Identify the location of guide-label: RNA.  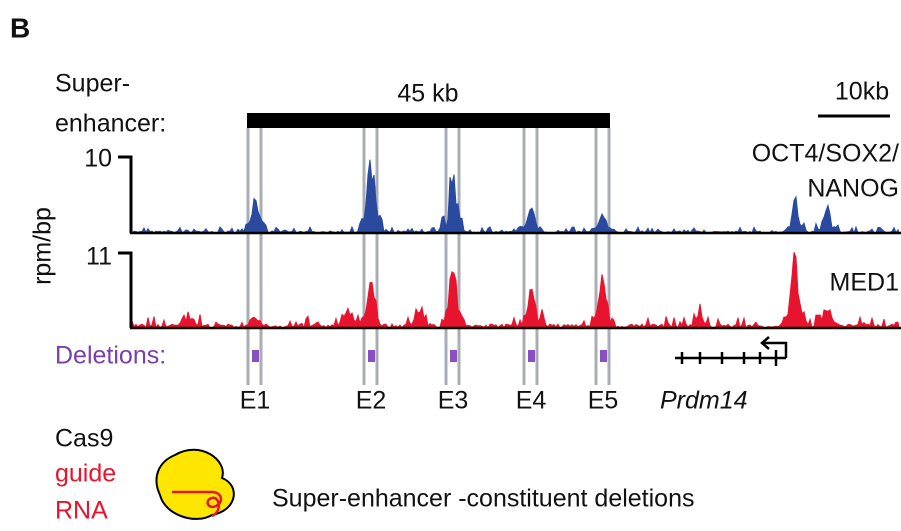
(81, 511).